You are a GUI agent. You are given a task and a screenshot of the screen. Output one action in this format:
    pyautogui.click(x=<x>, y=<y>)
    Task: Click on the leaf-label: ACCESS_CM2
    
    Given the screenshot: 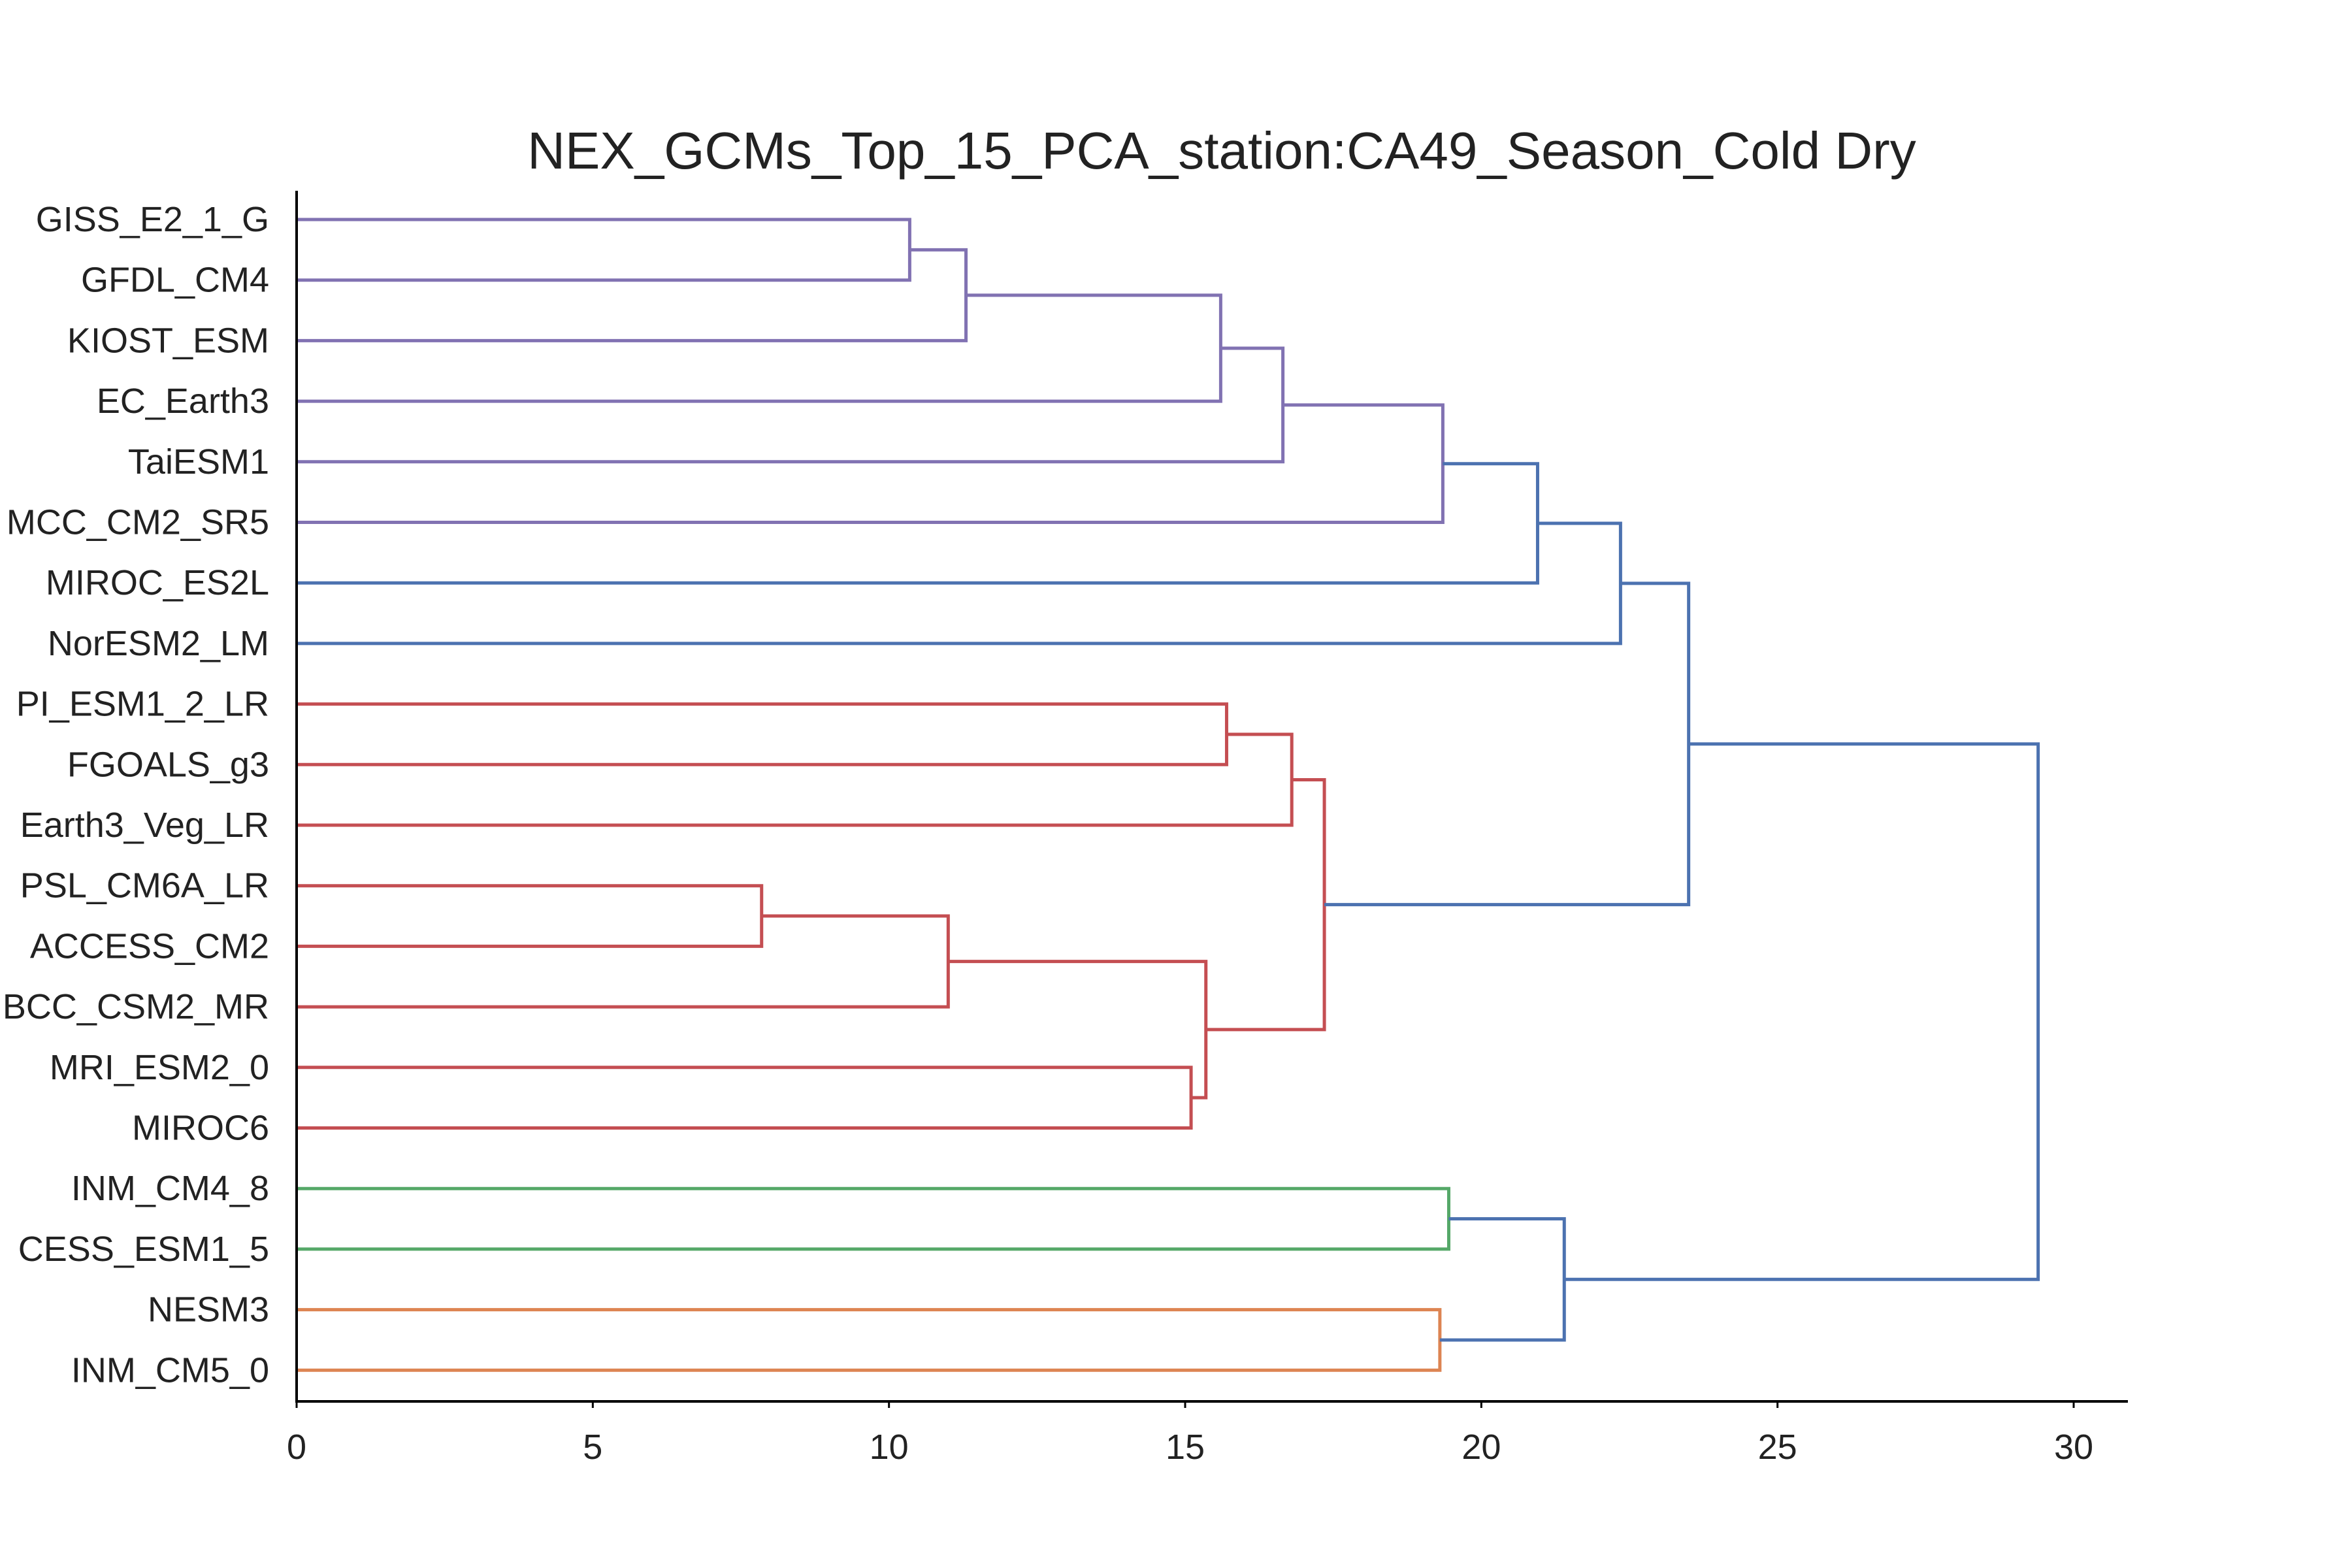 What is the action you would take?
    pyautogui.click(x=149, y=946)
    